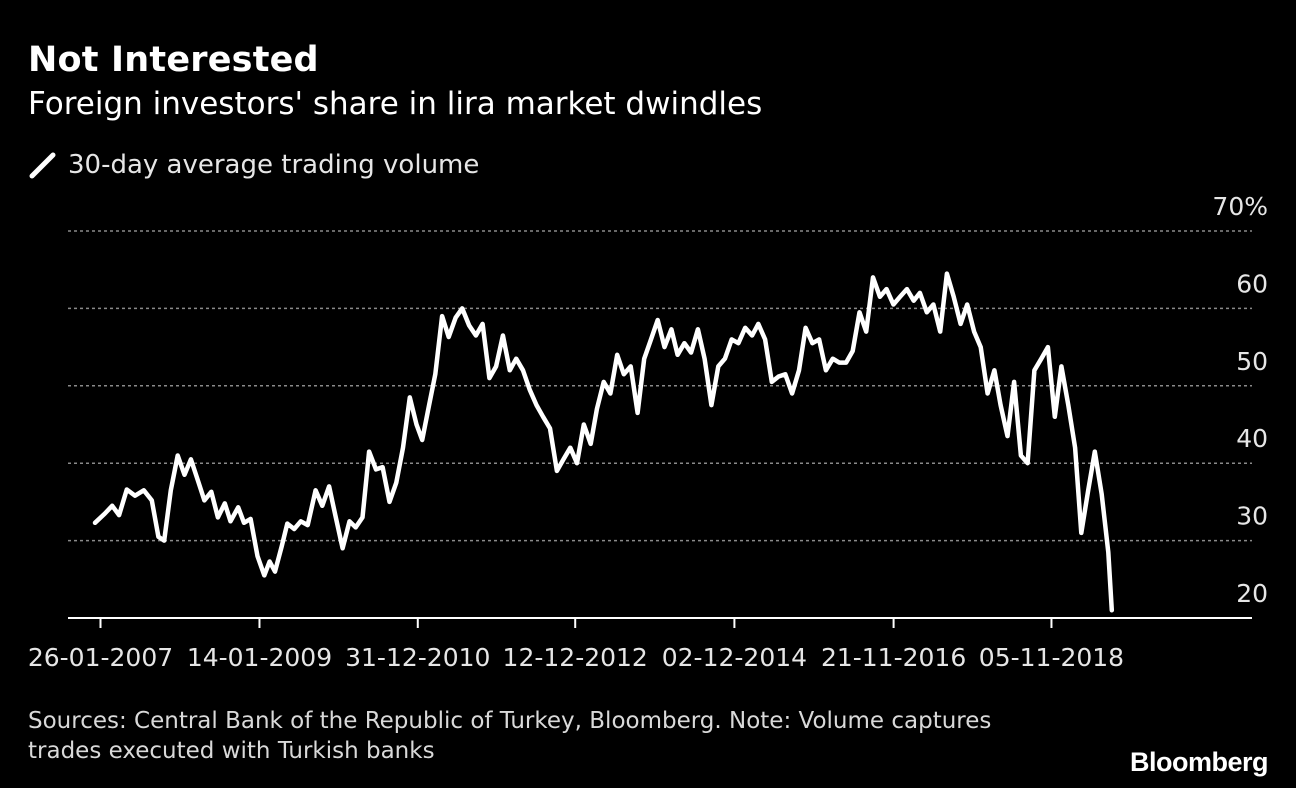  Describe the element at coordinates (1252, 516) in the screenshot. I see `y-tick-label: 30` at that location.